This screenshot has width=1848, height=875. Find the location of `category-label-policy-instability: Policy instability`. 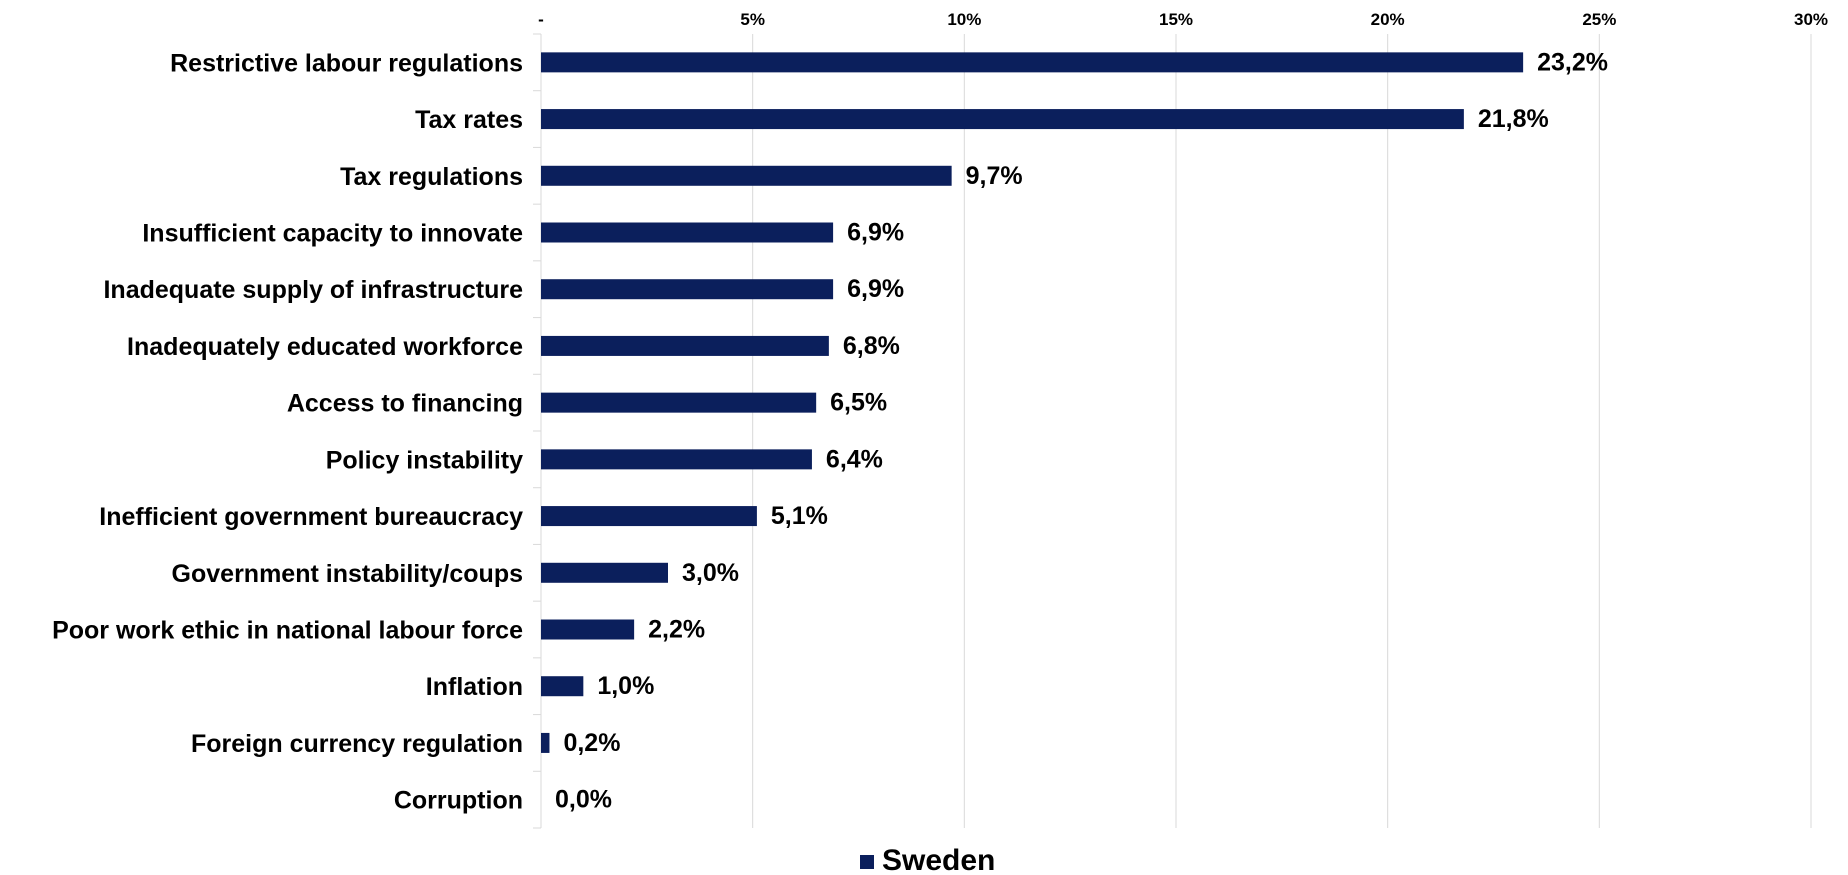

category-label-policy-instability: Policy instability is located at coordinates (424, 460).